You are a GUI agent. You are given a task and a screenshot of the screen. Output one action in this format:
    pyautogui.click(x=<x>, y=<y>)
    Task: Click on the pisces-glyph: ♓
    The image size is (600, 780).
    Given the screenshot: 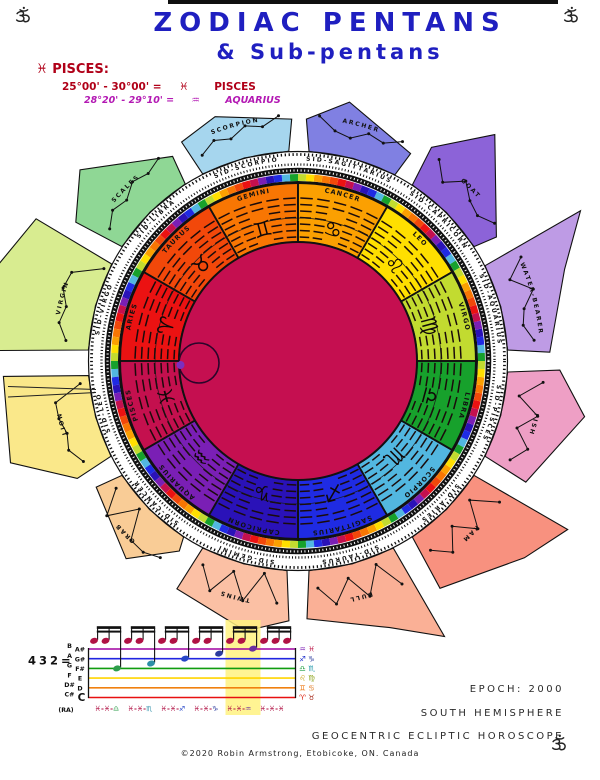 What is the action you would take?
    pyautogui.click(x=42, y=69)
    